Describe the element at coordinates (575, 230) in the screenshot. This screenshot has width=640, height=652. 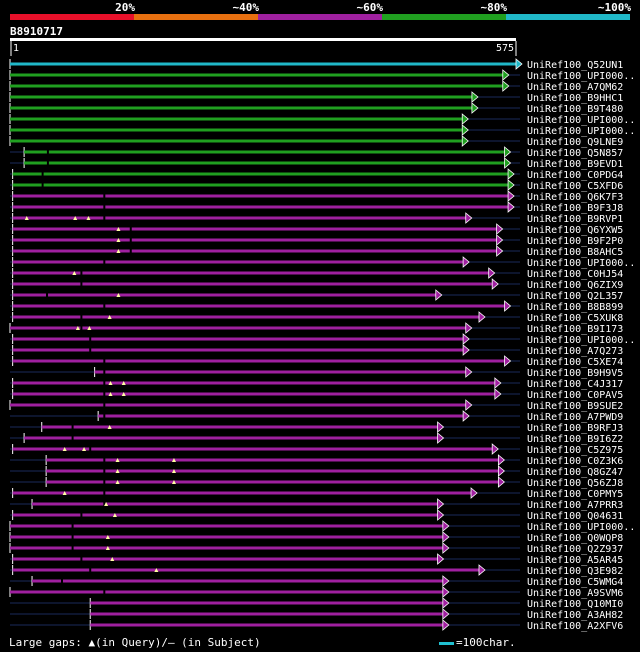
I see `hit-label: UniRef100_Q6YXW5` at that location.